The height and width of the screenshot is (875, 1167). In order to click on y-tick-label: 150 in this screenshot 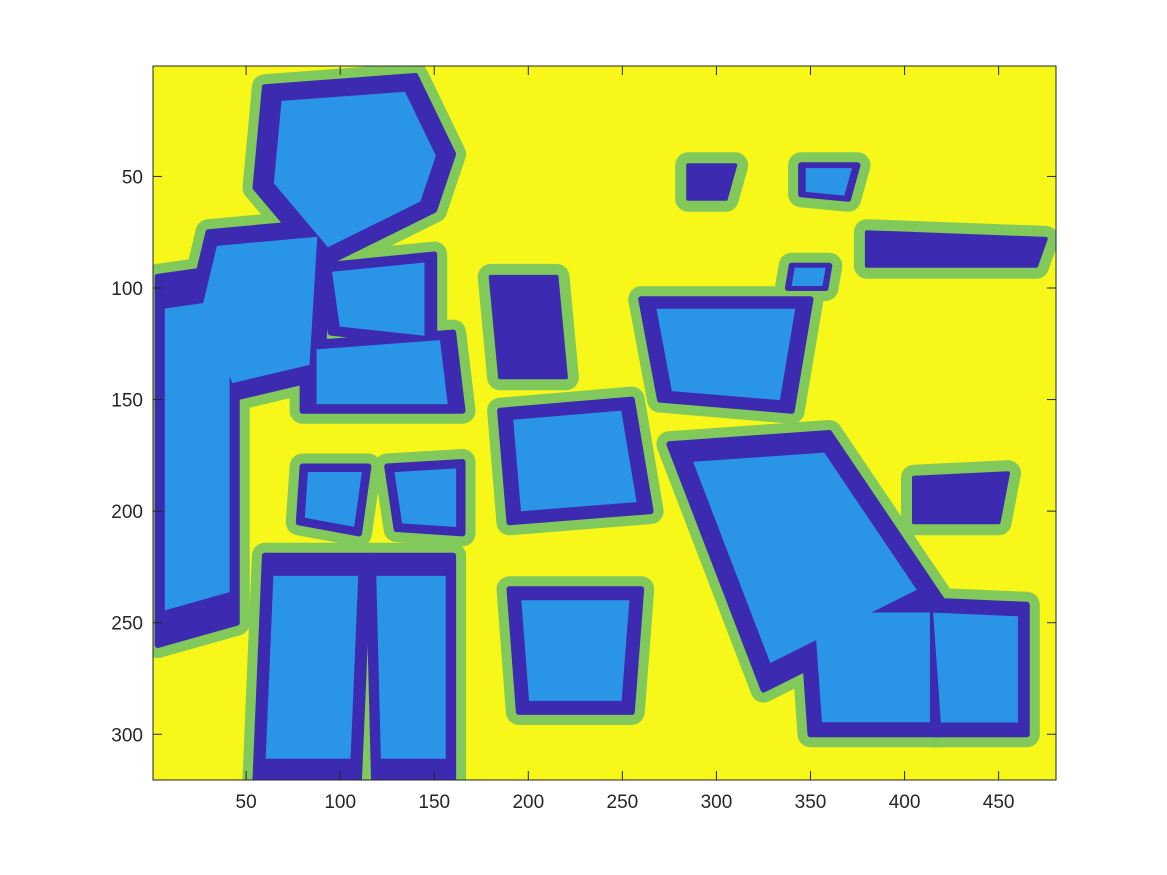, I will do `click(127, 401)`.